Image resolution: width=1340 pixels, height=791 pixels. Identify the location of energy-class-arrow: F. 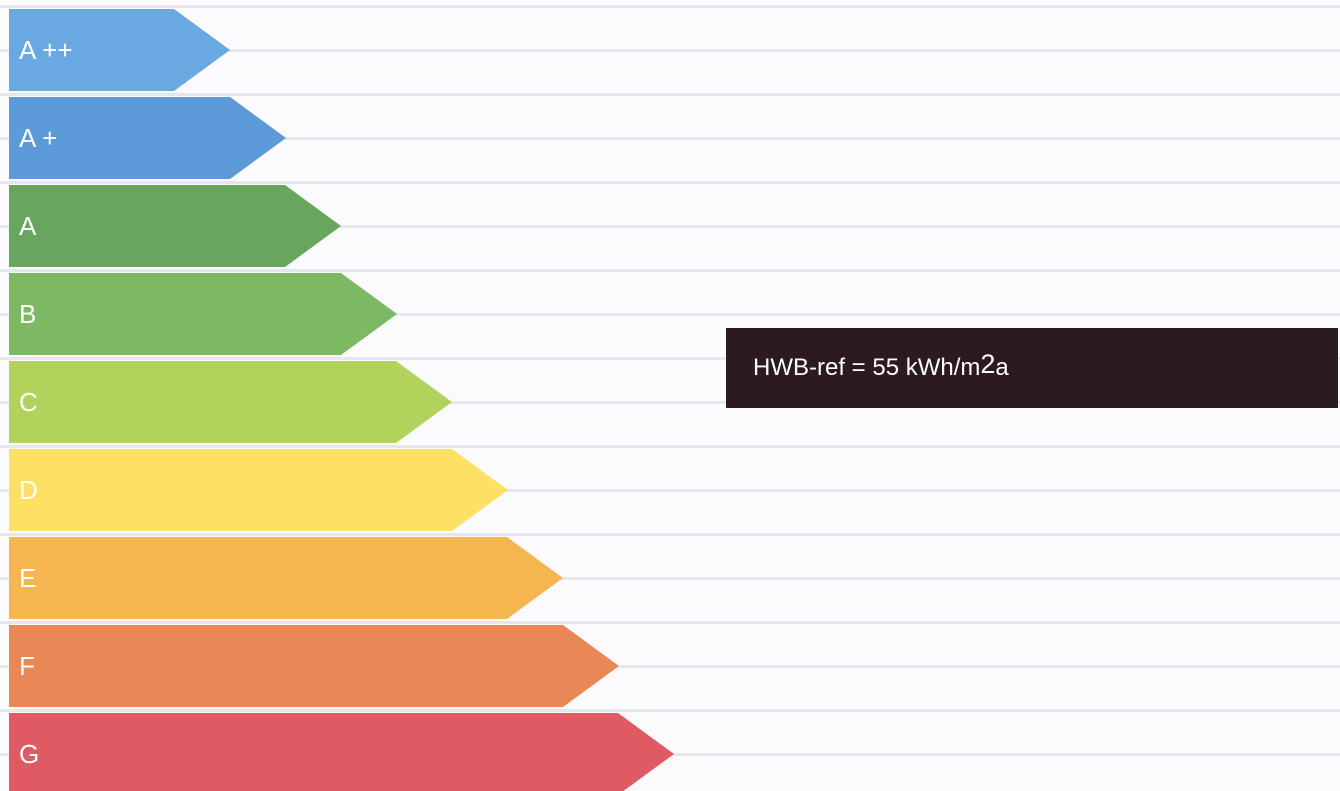
(314, 666).